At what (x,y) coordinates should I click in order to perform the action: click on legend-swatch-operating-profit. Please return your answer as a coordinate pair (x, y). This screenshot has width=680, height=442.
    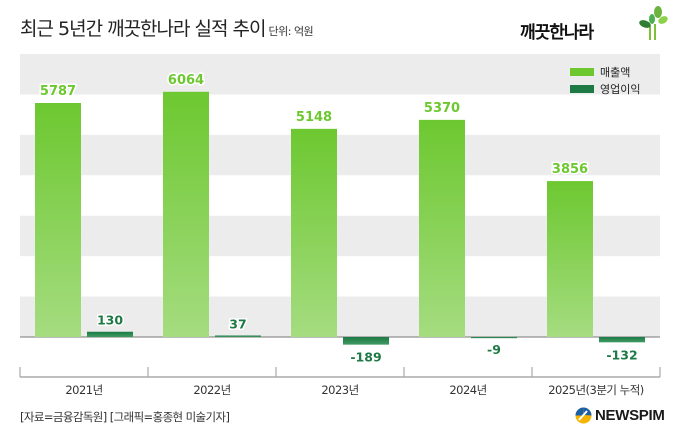
    Looking at the image, I should click on (582, 88).